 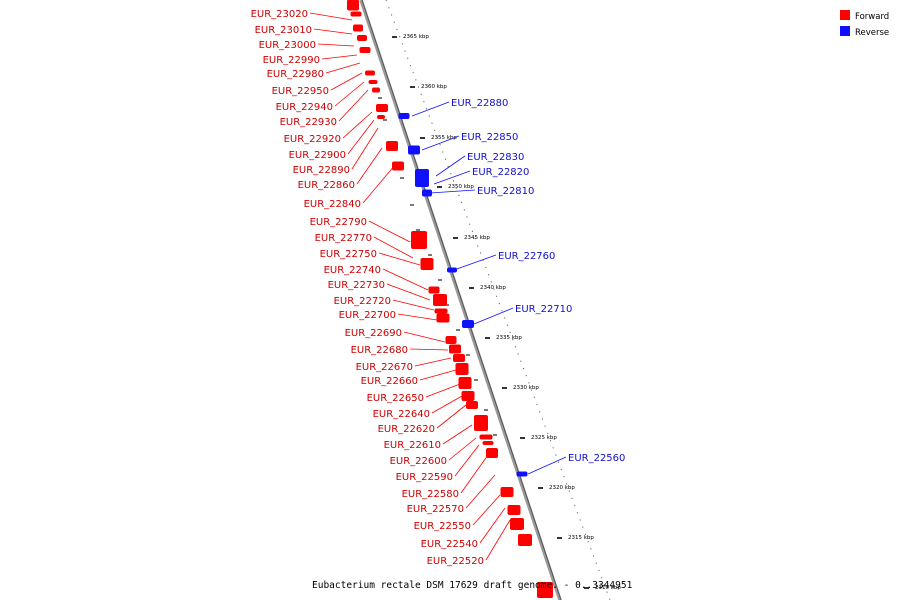 I want to click on reverse-gene-label: EUR_22710, so click(x=543, y=309).